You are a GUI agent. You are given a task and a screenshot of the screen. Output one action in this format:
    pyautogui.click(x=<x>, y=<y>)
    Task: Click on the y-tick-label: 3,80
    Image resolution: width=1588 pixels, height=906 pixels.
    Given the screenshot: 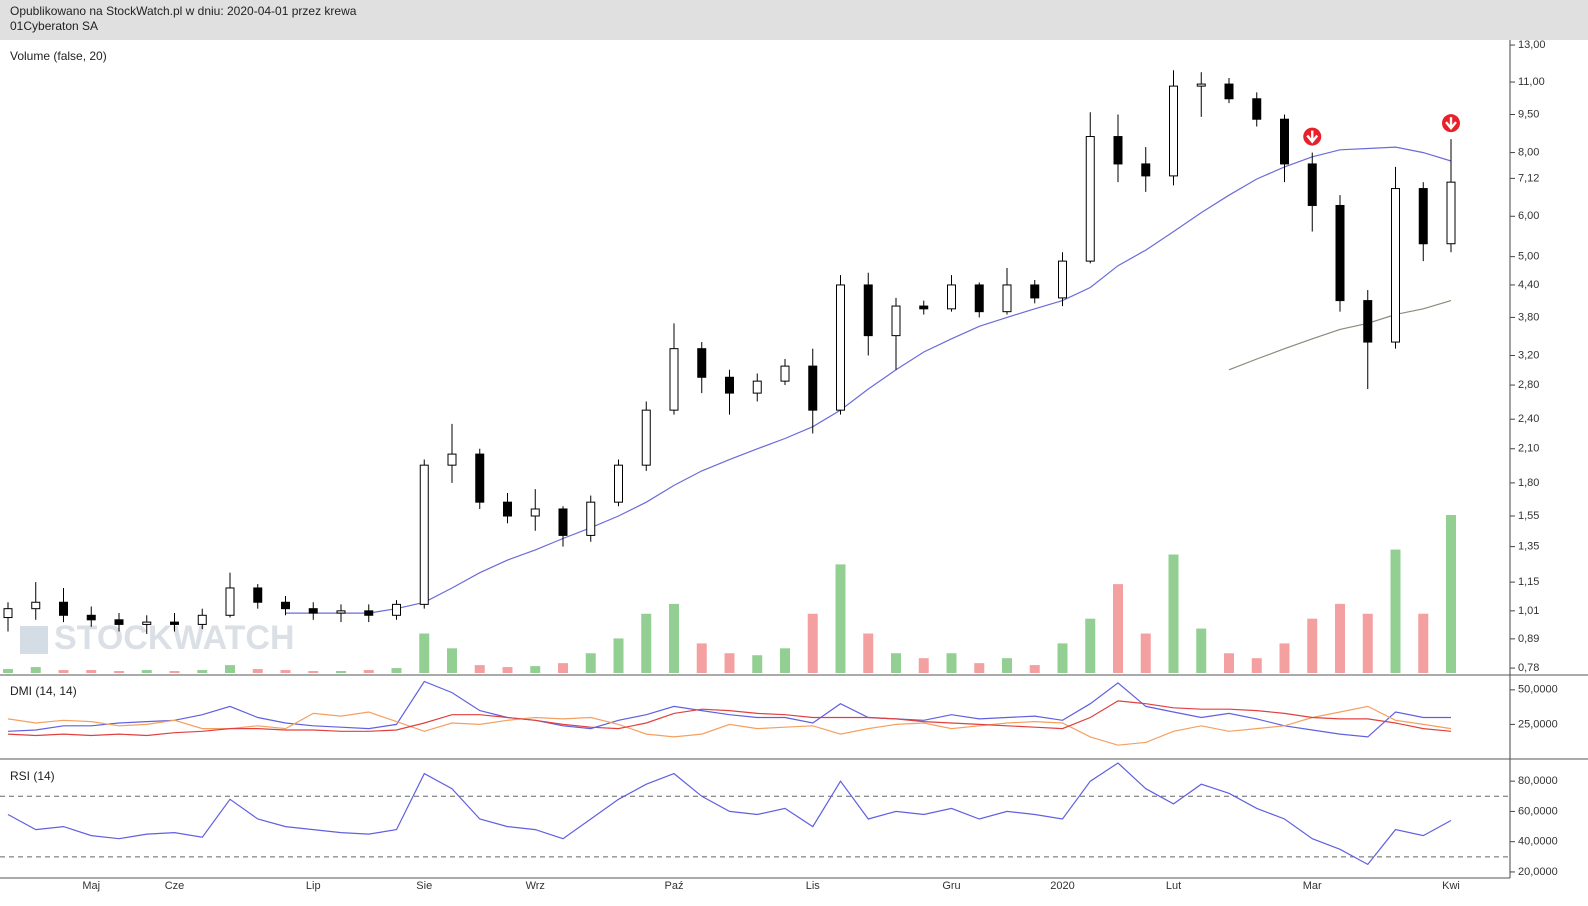 What is the action you would take?
    pyautogui.click(x=1528, y=317)
    